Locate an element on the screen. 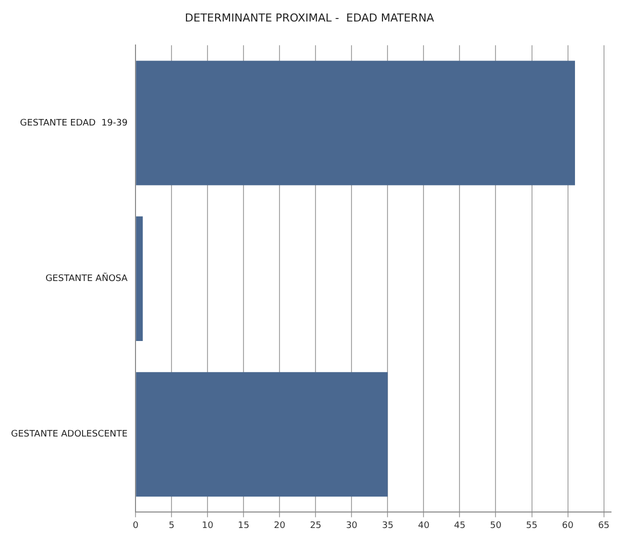 This screenshot has width=627, height=542. x-tick-label: 0 is located at coordinates (135, 525).